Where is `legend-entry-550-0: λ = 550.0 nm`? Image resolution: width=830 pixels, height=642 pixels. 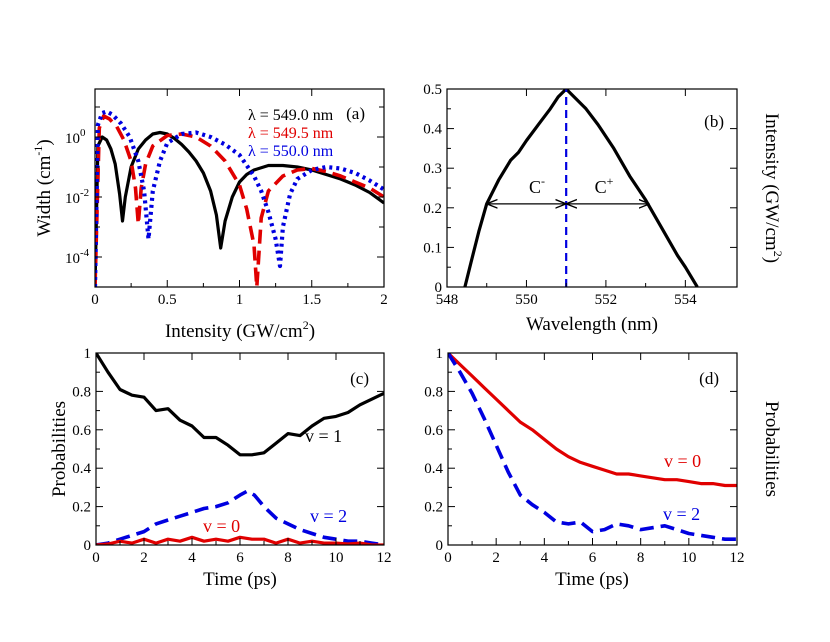
legend-entry-550-0: λ = 550.0 nm is located at coordinates (291, 151).